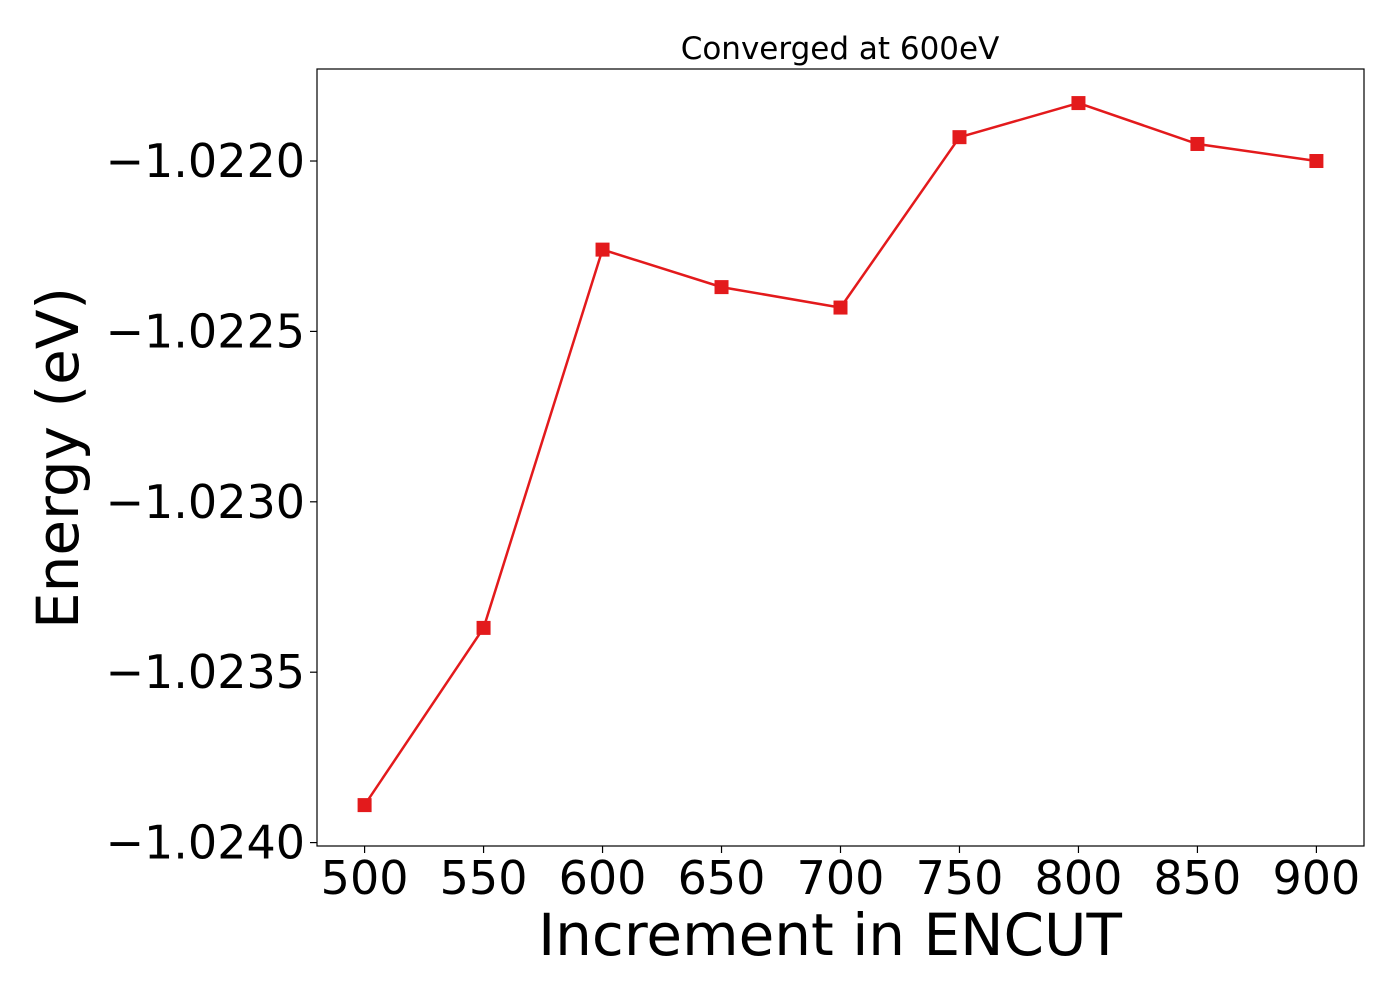 The width and height of the screenshot is (1400, 1000). I want to click on x-tick-label: 600, so click(603, 878).